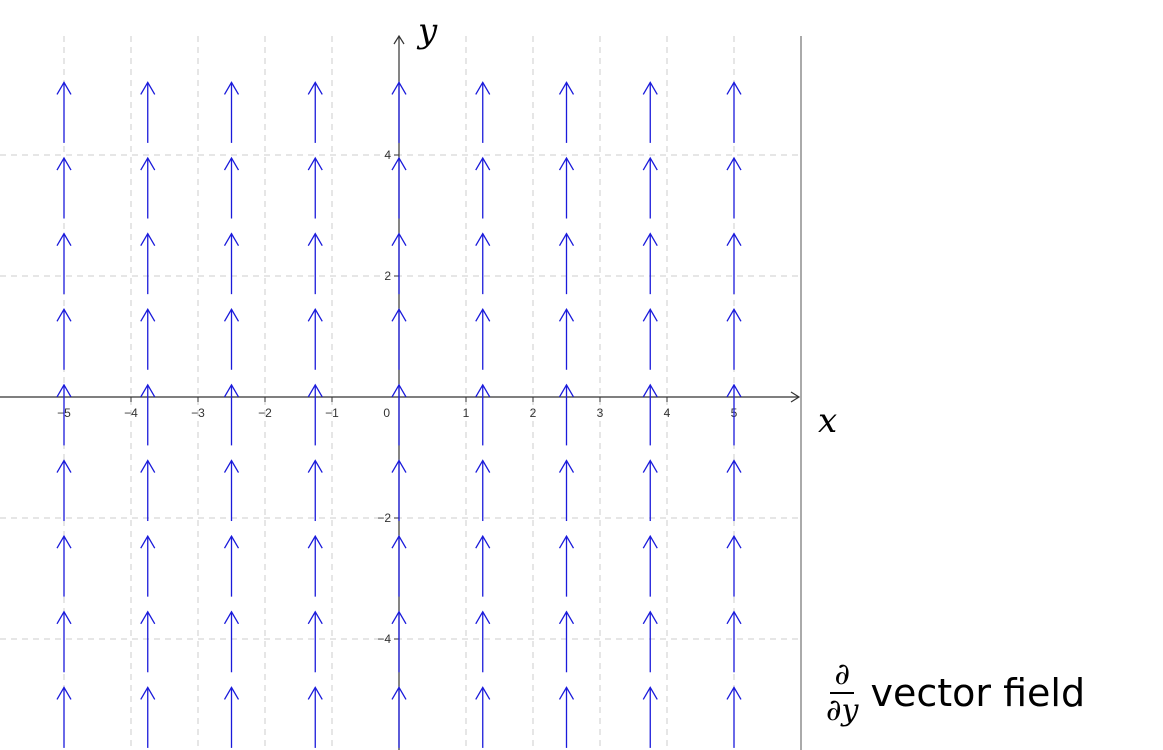  I want to click on y-axis-label: y, so click(427, 31).